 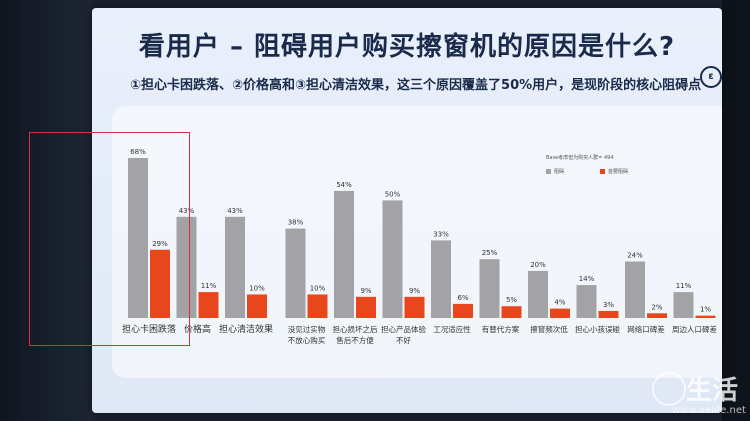 What do you see at coordinates (587, 279) in the screenshot?
I see `data-label-0-9: 14%` at bounding box center [587, 279].